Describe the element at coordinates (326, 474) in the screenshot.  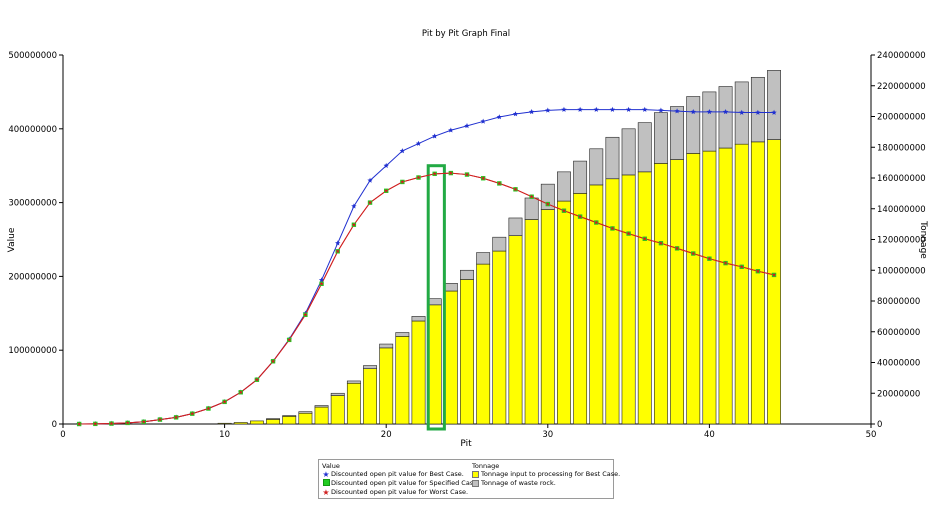
I see `star-marker-icon: ★` at that location.